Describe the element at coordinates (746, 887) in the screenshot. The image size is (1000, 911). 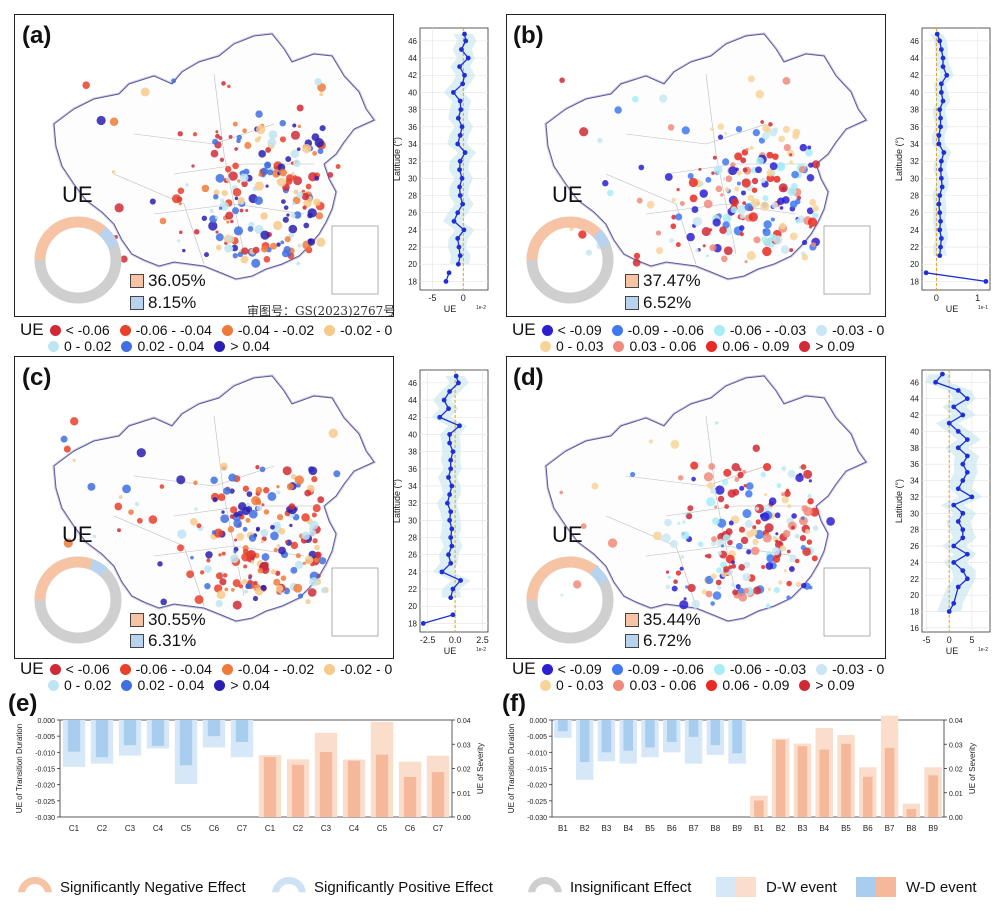
I see `dw-orange-swatch` at that location.